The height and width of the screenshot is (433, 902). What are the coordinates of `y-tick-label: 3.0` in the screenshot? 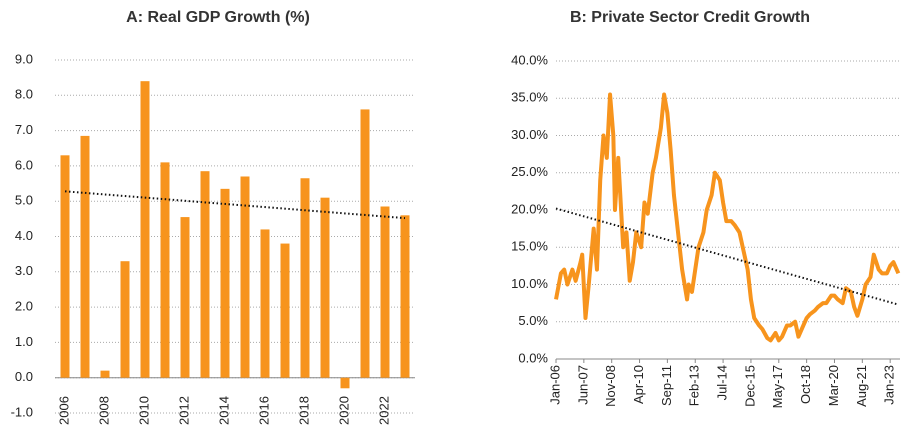 It's located at (24, 270).